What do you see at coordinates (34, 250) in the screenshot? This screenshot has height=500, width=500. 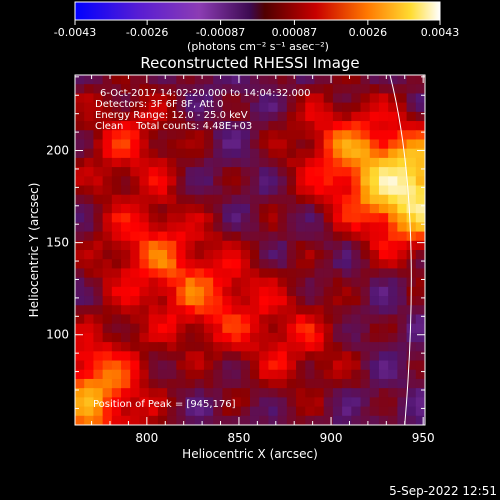 I see `y-axis-label: Heliocentric Y (arcsec)` at bounding box center [34, 250].